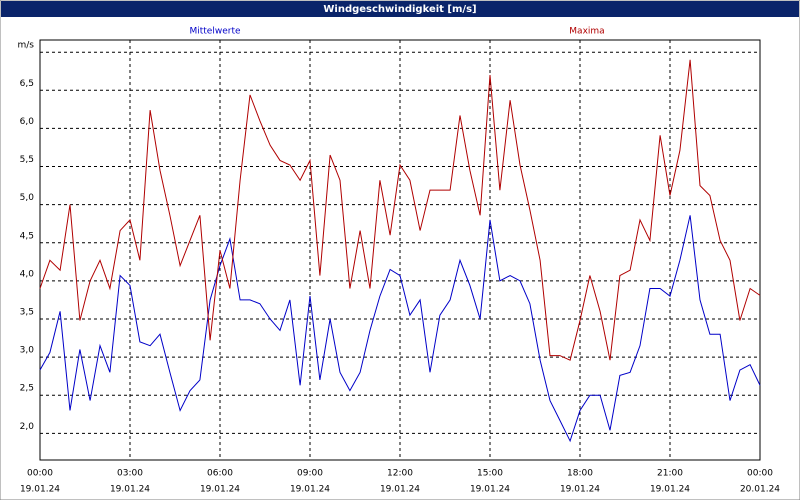 This screenshot has width=800, height=500. I want to click on y-tick-label: 6,5, so click(27, 84).